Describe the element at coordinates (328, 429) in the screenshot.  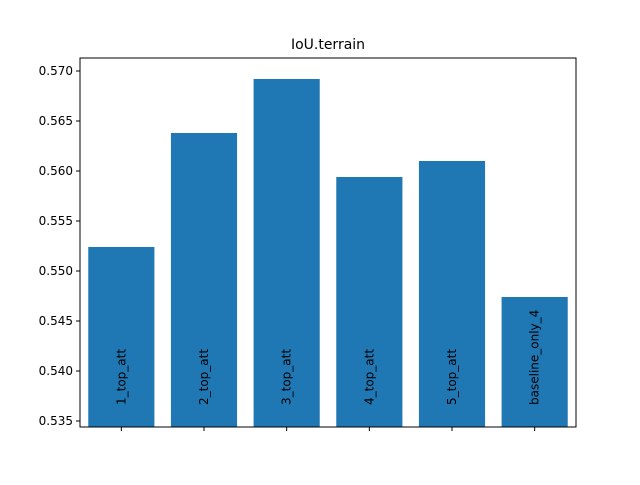
I see `x-axis` at that location.